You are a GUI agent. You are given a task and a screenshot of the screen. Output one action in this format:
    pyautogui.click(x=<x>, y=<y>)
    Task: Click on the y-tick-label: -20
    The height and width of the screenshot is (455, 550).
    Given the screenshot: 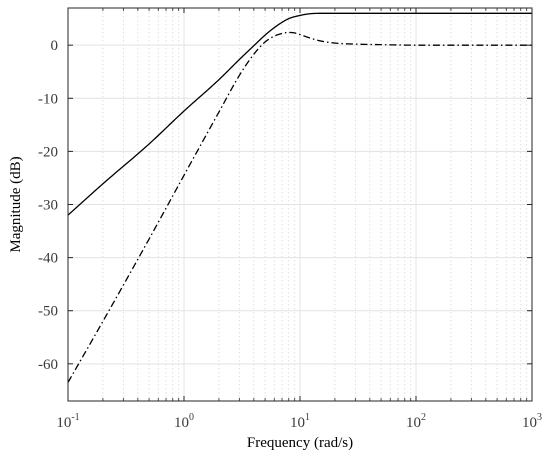 What is the action you would take?
    pyautogui.click(x=48, y=152)
    